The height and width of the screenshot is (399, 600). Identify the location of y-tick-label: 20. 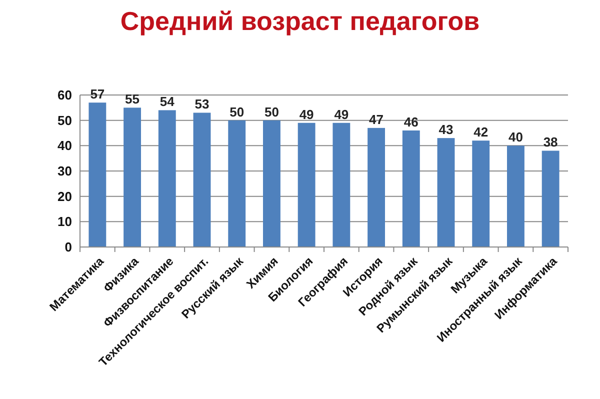
(65, 196).